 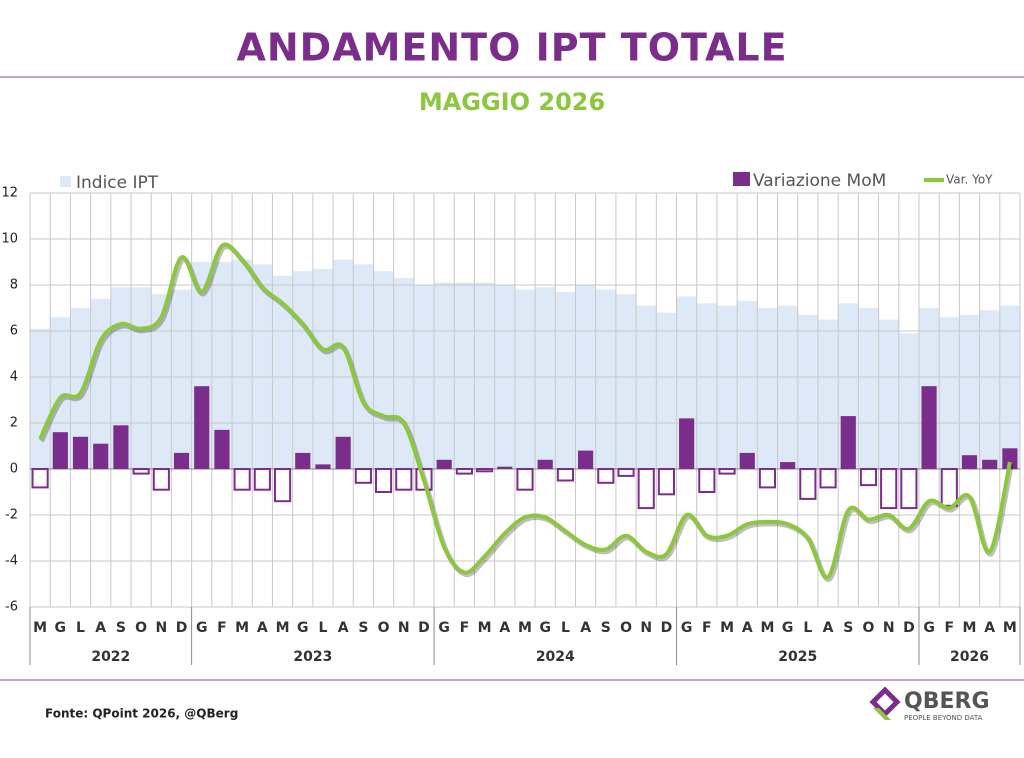 What do you see at coordinates (117, 183) in the screenshot?
I see `legend-label: Indice IPT` at bounding box center [117, 183].